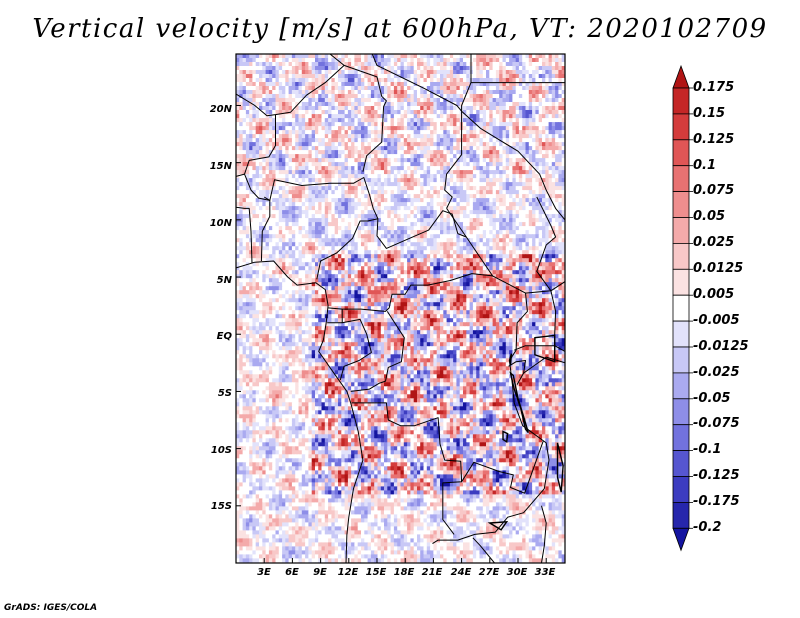  Describe the element at coordinates (320, 572) in the screenshot. I see `lon-label-9e: 9E` at that location.